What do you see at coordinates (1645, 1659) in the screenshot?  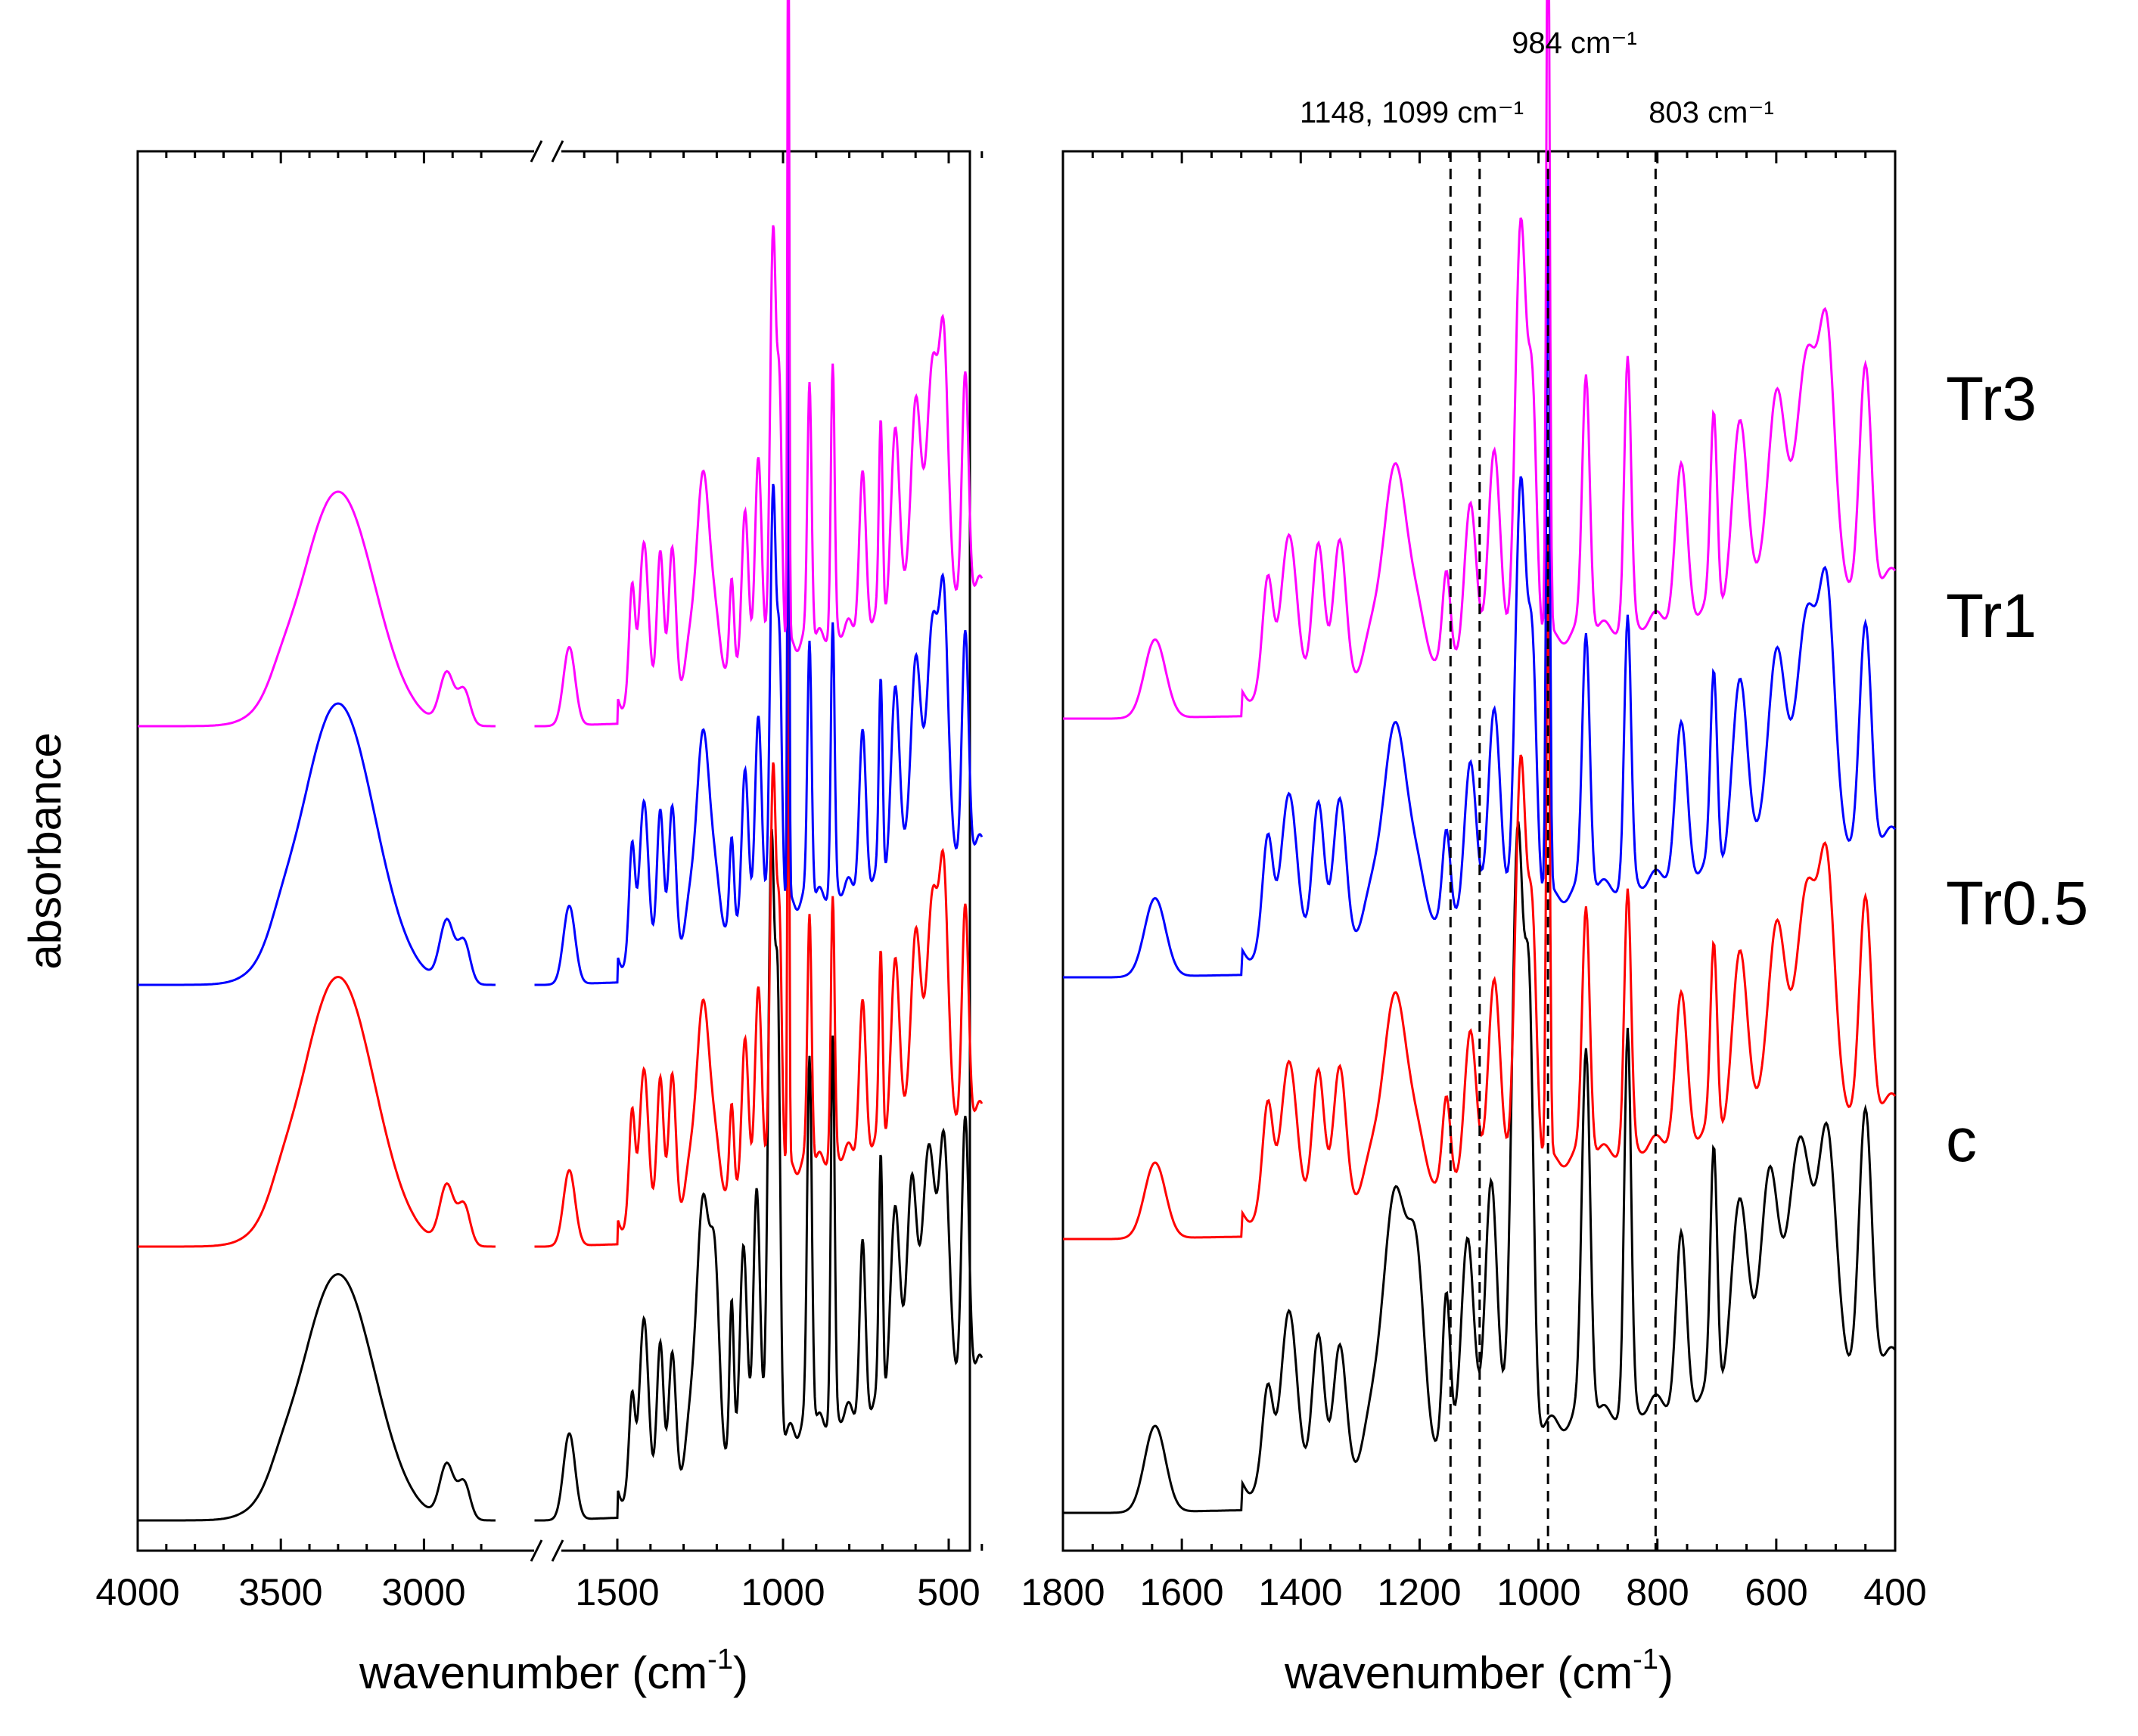 I see `right-x-axis-title-sup: -1` at bounding box center [1645, 1659].